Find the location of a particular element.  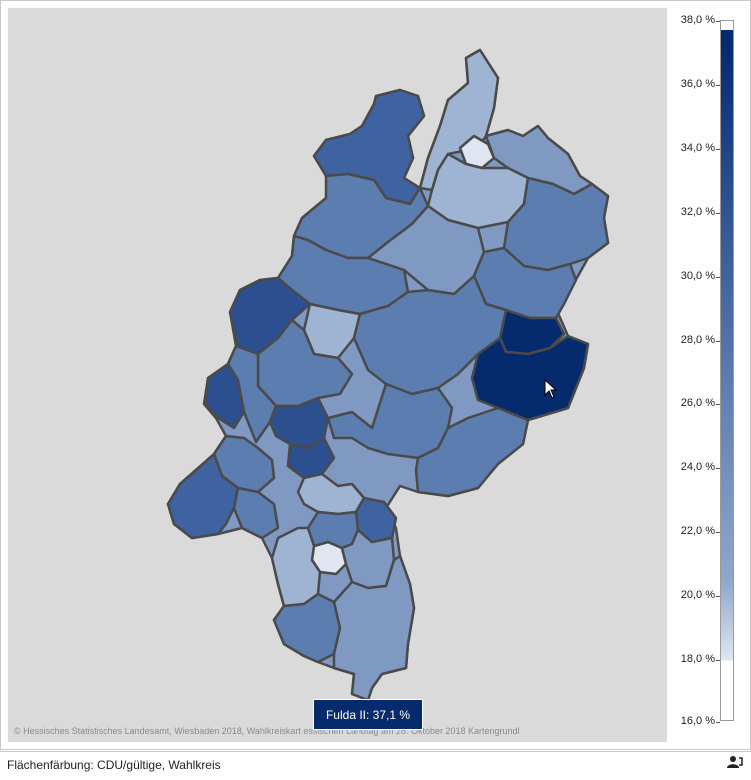

legend-tick: 22,0 % is located at coordinates (694, 531).